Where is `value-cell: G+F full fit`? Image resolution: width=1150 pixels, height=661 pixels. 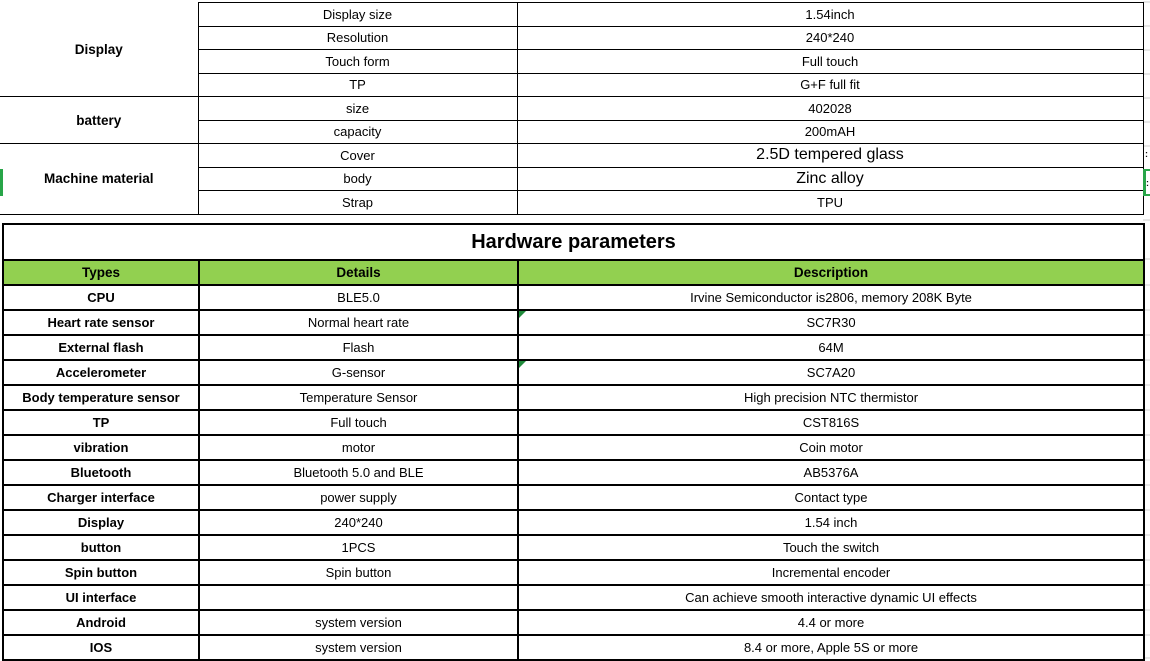
value-cell: G+F full fit is located at coordinates (830, 84).